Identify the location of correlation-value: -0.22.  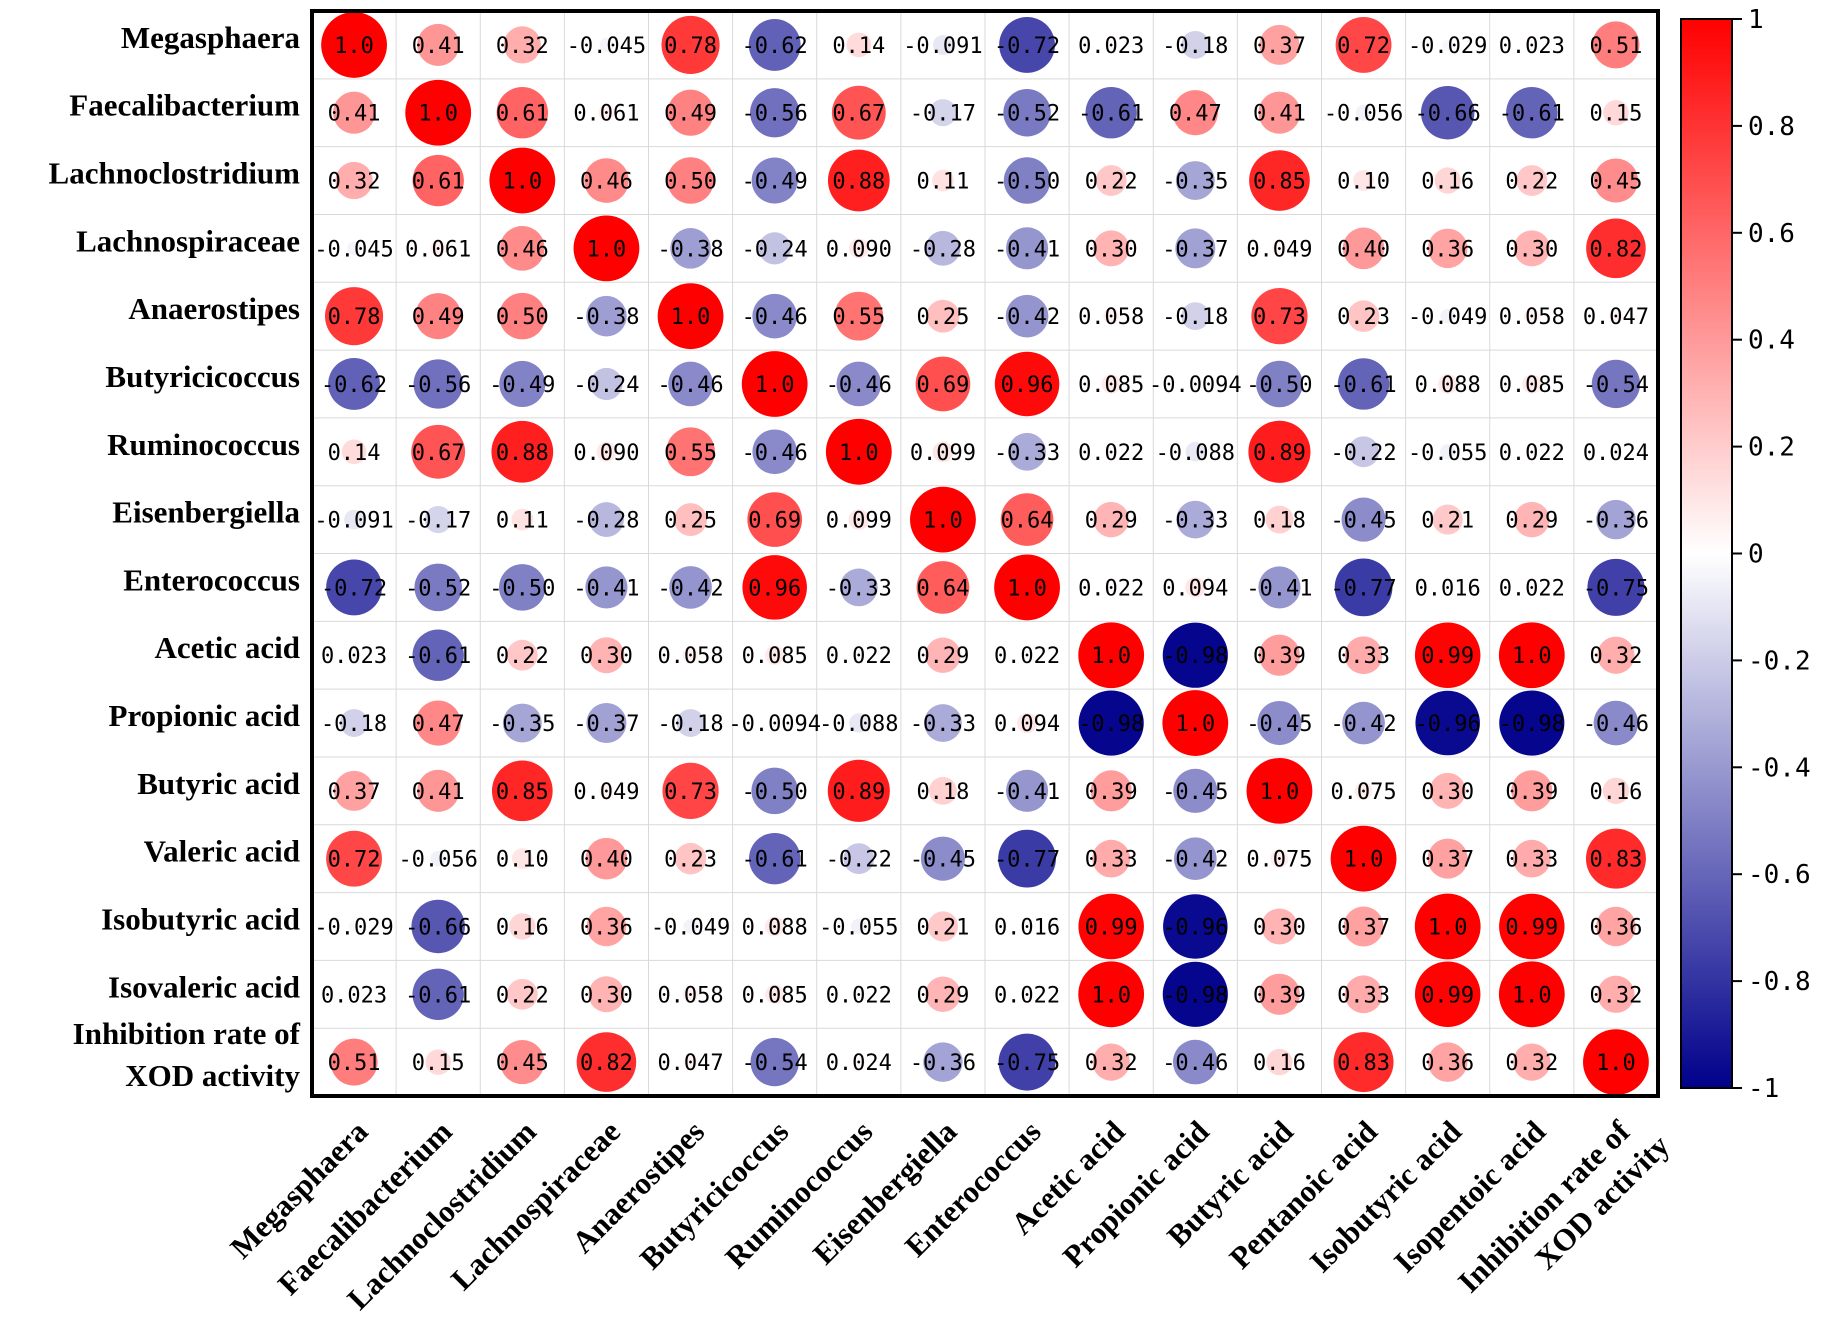
(859, 860).